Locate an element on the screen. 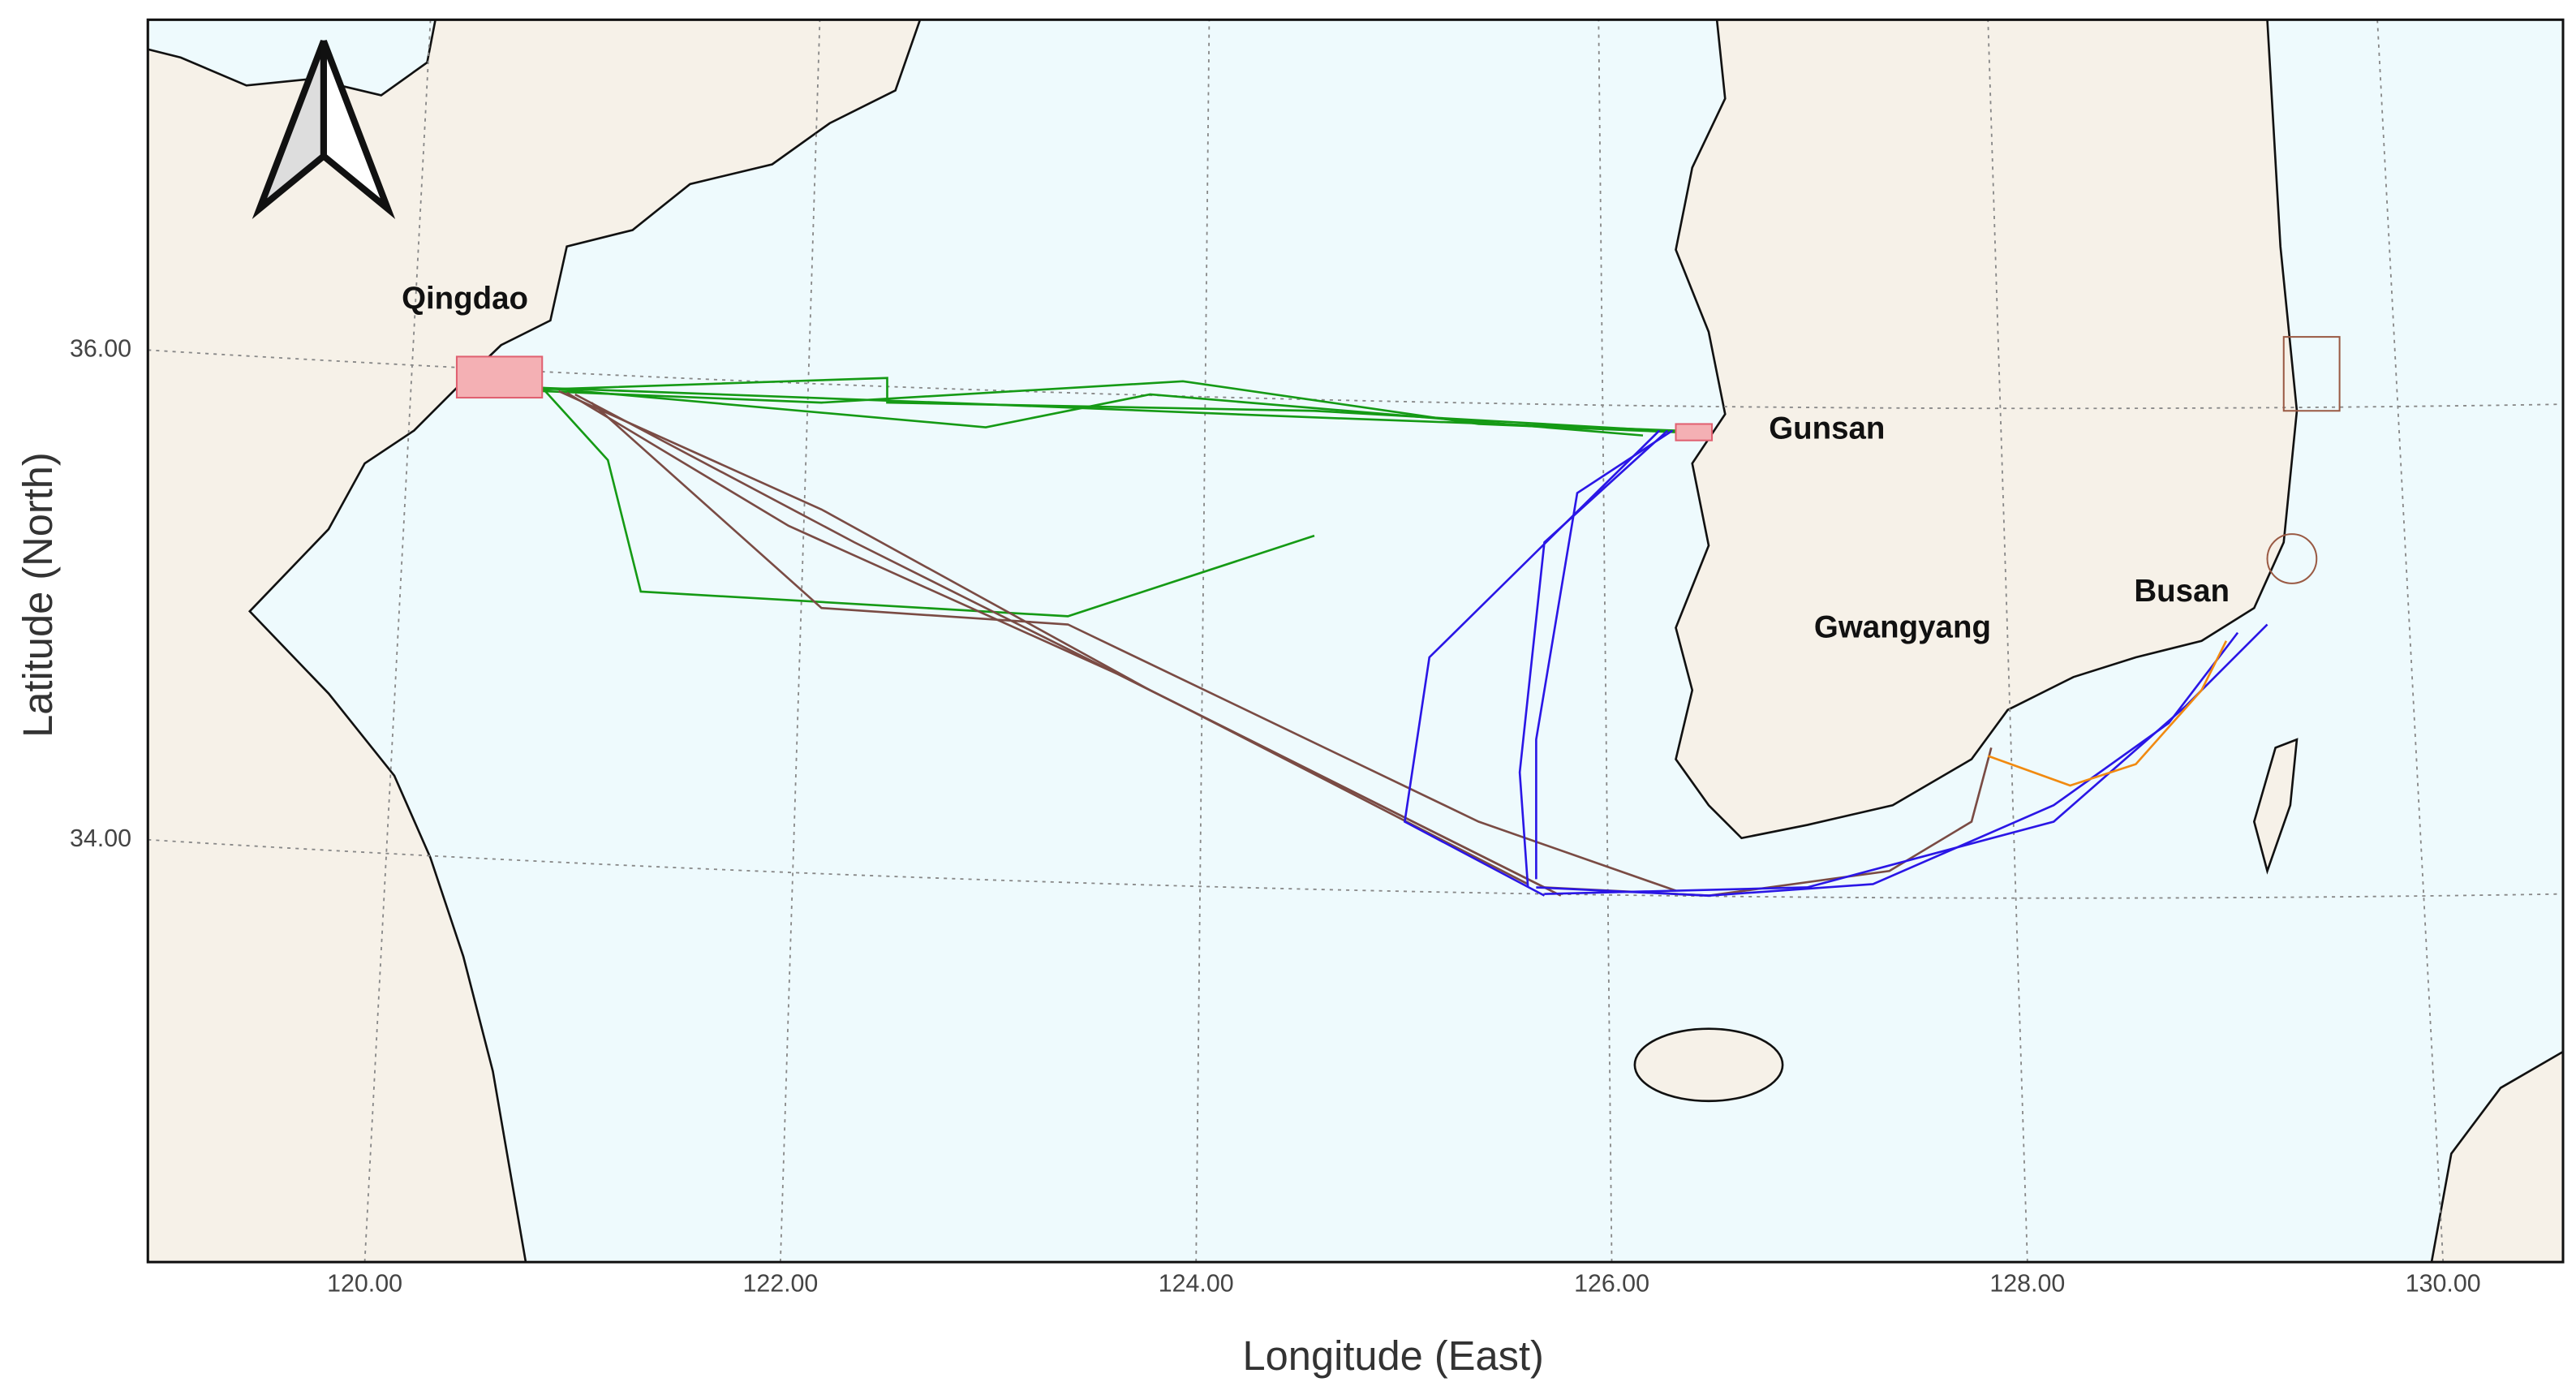 The image size is (2576, 1395). place-label: Qingdao is located at coordinates (465, 299).